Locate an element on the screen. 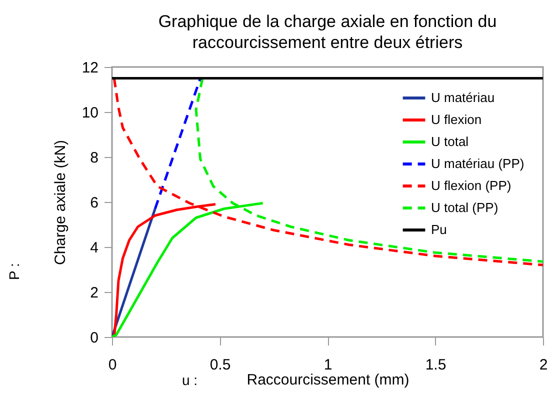 The height and width of the screenshot is (396, 560). x-tick-label: 0.5 is located at coordinates (220, 365).